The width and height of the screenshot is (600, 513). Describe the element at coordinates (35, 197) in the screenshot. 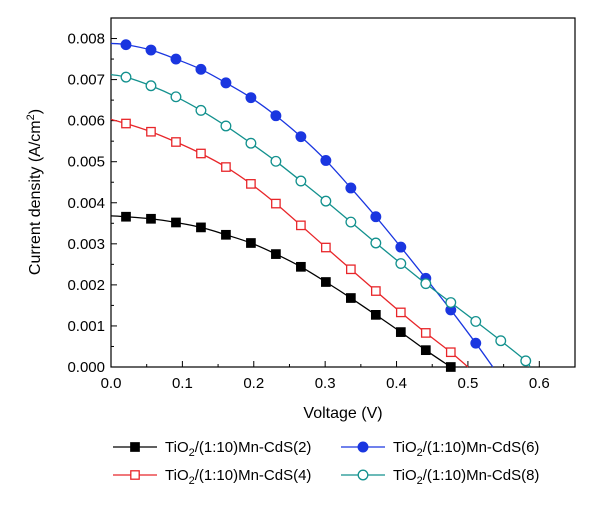

I see `y-axis-title-main: Current density (A/cm` at that location.